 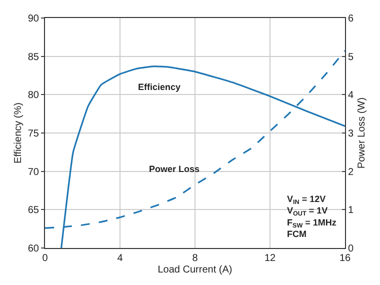 What do you see at coordinates (120, 258) in the screenshot?
I see `x-tick-label: 4` at bounding box center [120, 258].